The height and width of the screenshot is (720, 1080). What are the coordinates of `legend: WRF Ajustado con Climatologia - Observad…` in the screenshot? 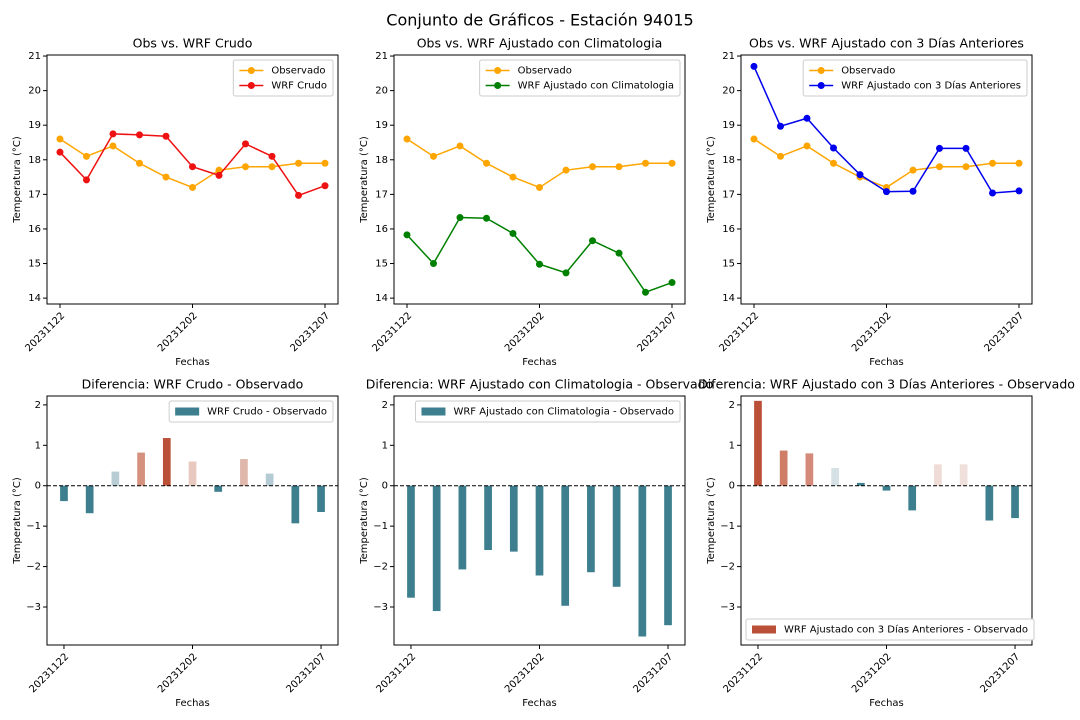 It's located at (547, 411).